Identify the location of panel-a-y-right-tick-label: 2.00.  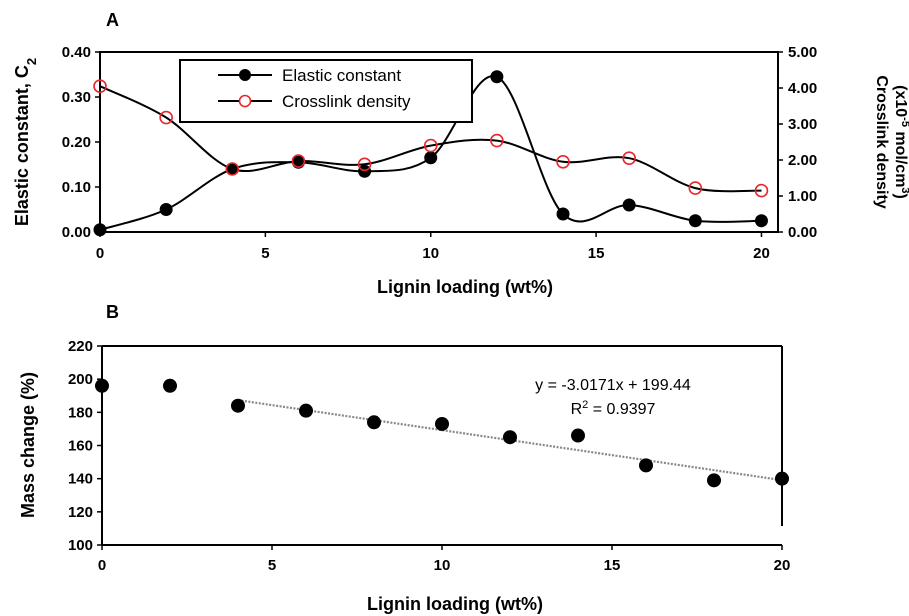
(802, 160).